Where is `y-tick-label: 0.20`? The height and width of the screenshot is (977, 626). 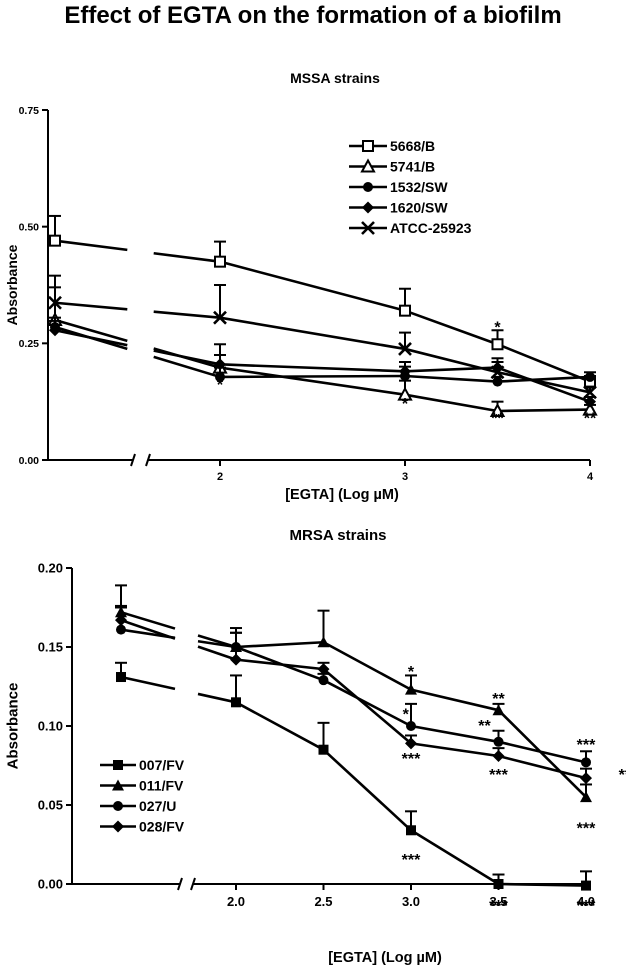 y-tick-label: 0.20 is located at coordinates (50, 568).